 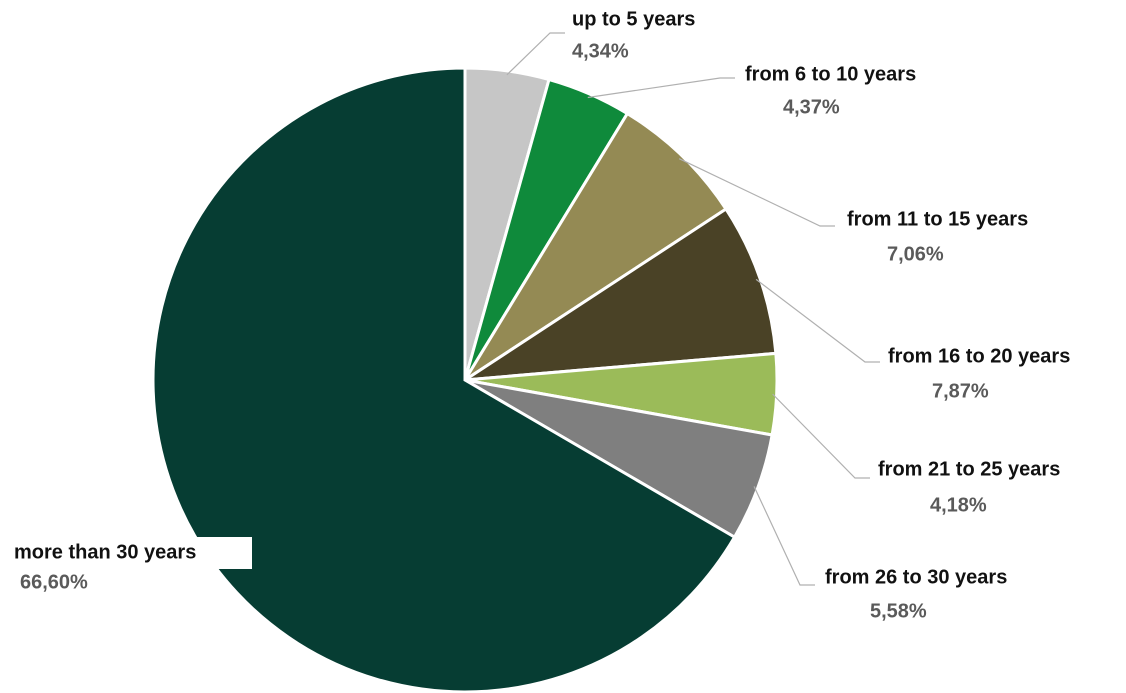 What do you see at coordinates (105, 552) in the screenshot?
I see `slice-label: more than 30 years` at bounding box center [105, 552].